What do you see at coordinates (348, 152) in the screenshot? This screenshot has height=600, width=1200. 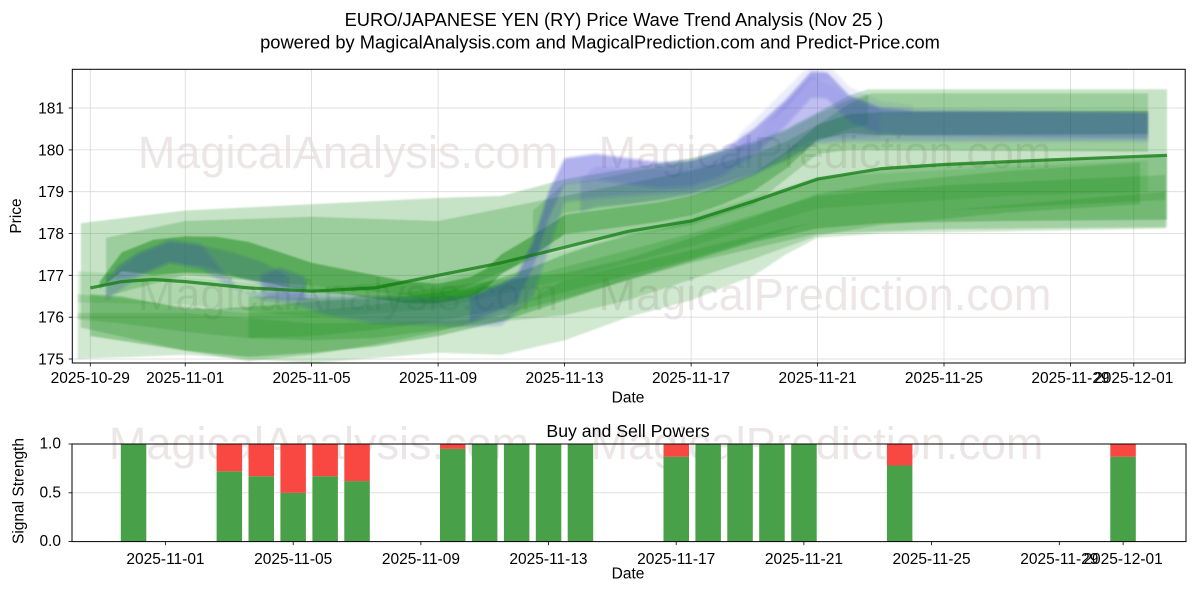 I see `svg-text: MagicalAnalysis.com` at bounding box center [348, 152].